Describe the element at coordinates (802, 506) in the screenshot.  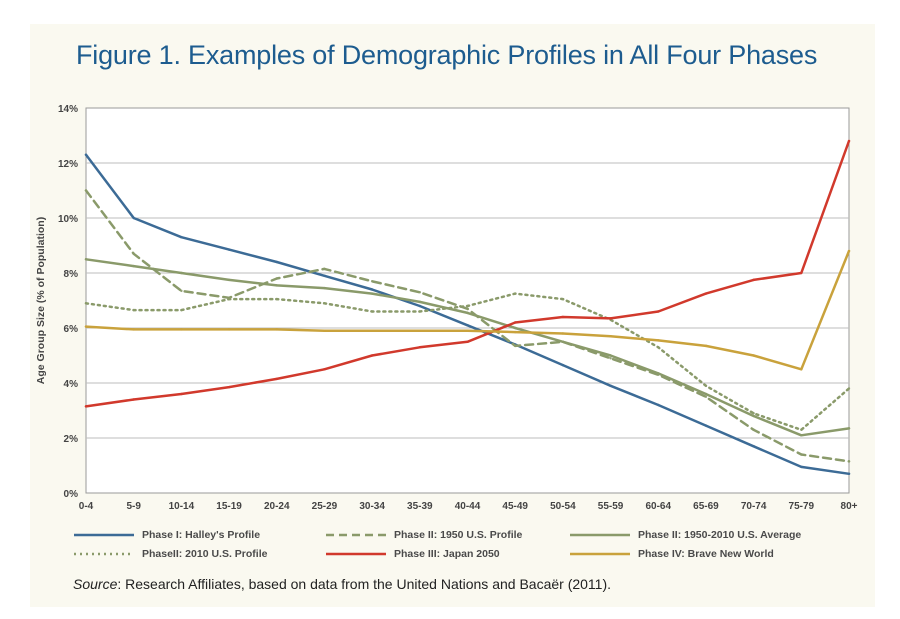
I see `x-tick-label: 75-79` at that location.